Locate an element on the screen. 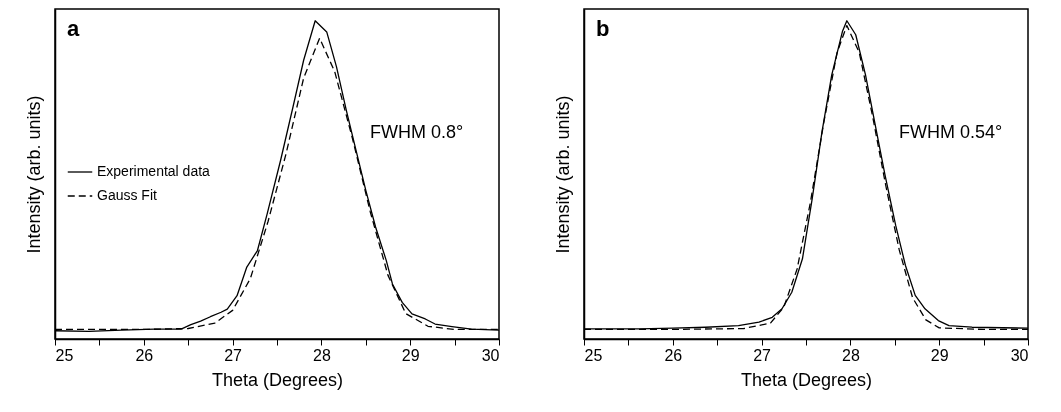 The height and width of the screenshot is (412, 1061). annotation: b is located at coordinates (603, 28).